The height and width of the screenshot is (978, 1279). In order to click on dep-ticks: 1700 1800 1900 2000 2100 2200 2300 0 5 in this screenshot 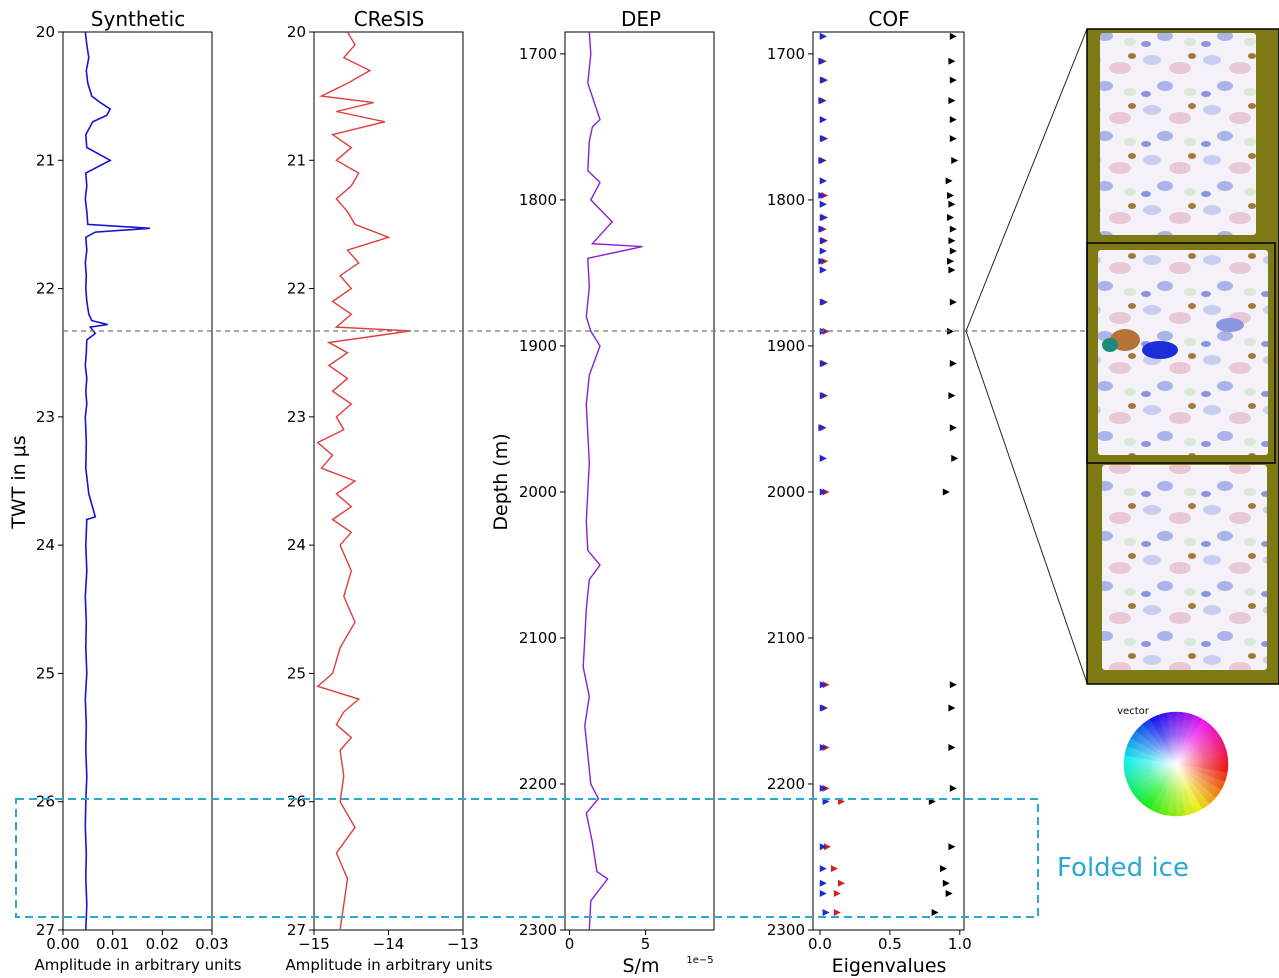, I will do `click(585, 499)`.